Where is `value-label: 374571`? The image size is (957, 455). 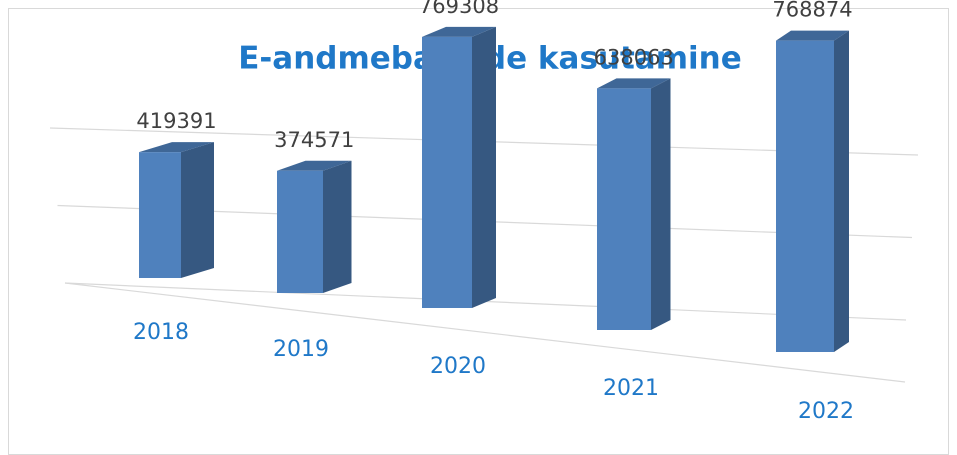
value-label: 374571 is located at coordinates (314, 140).